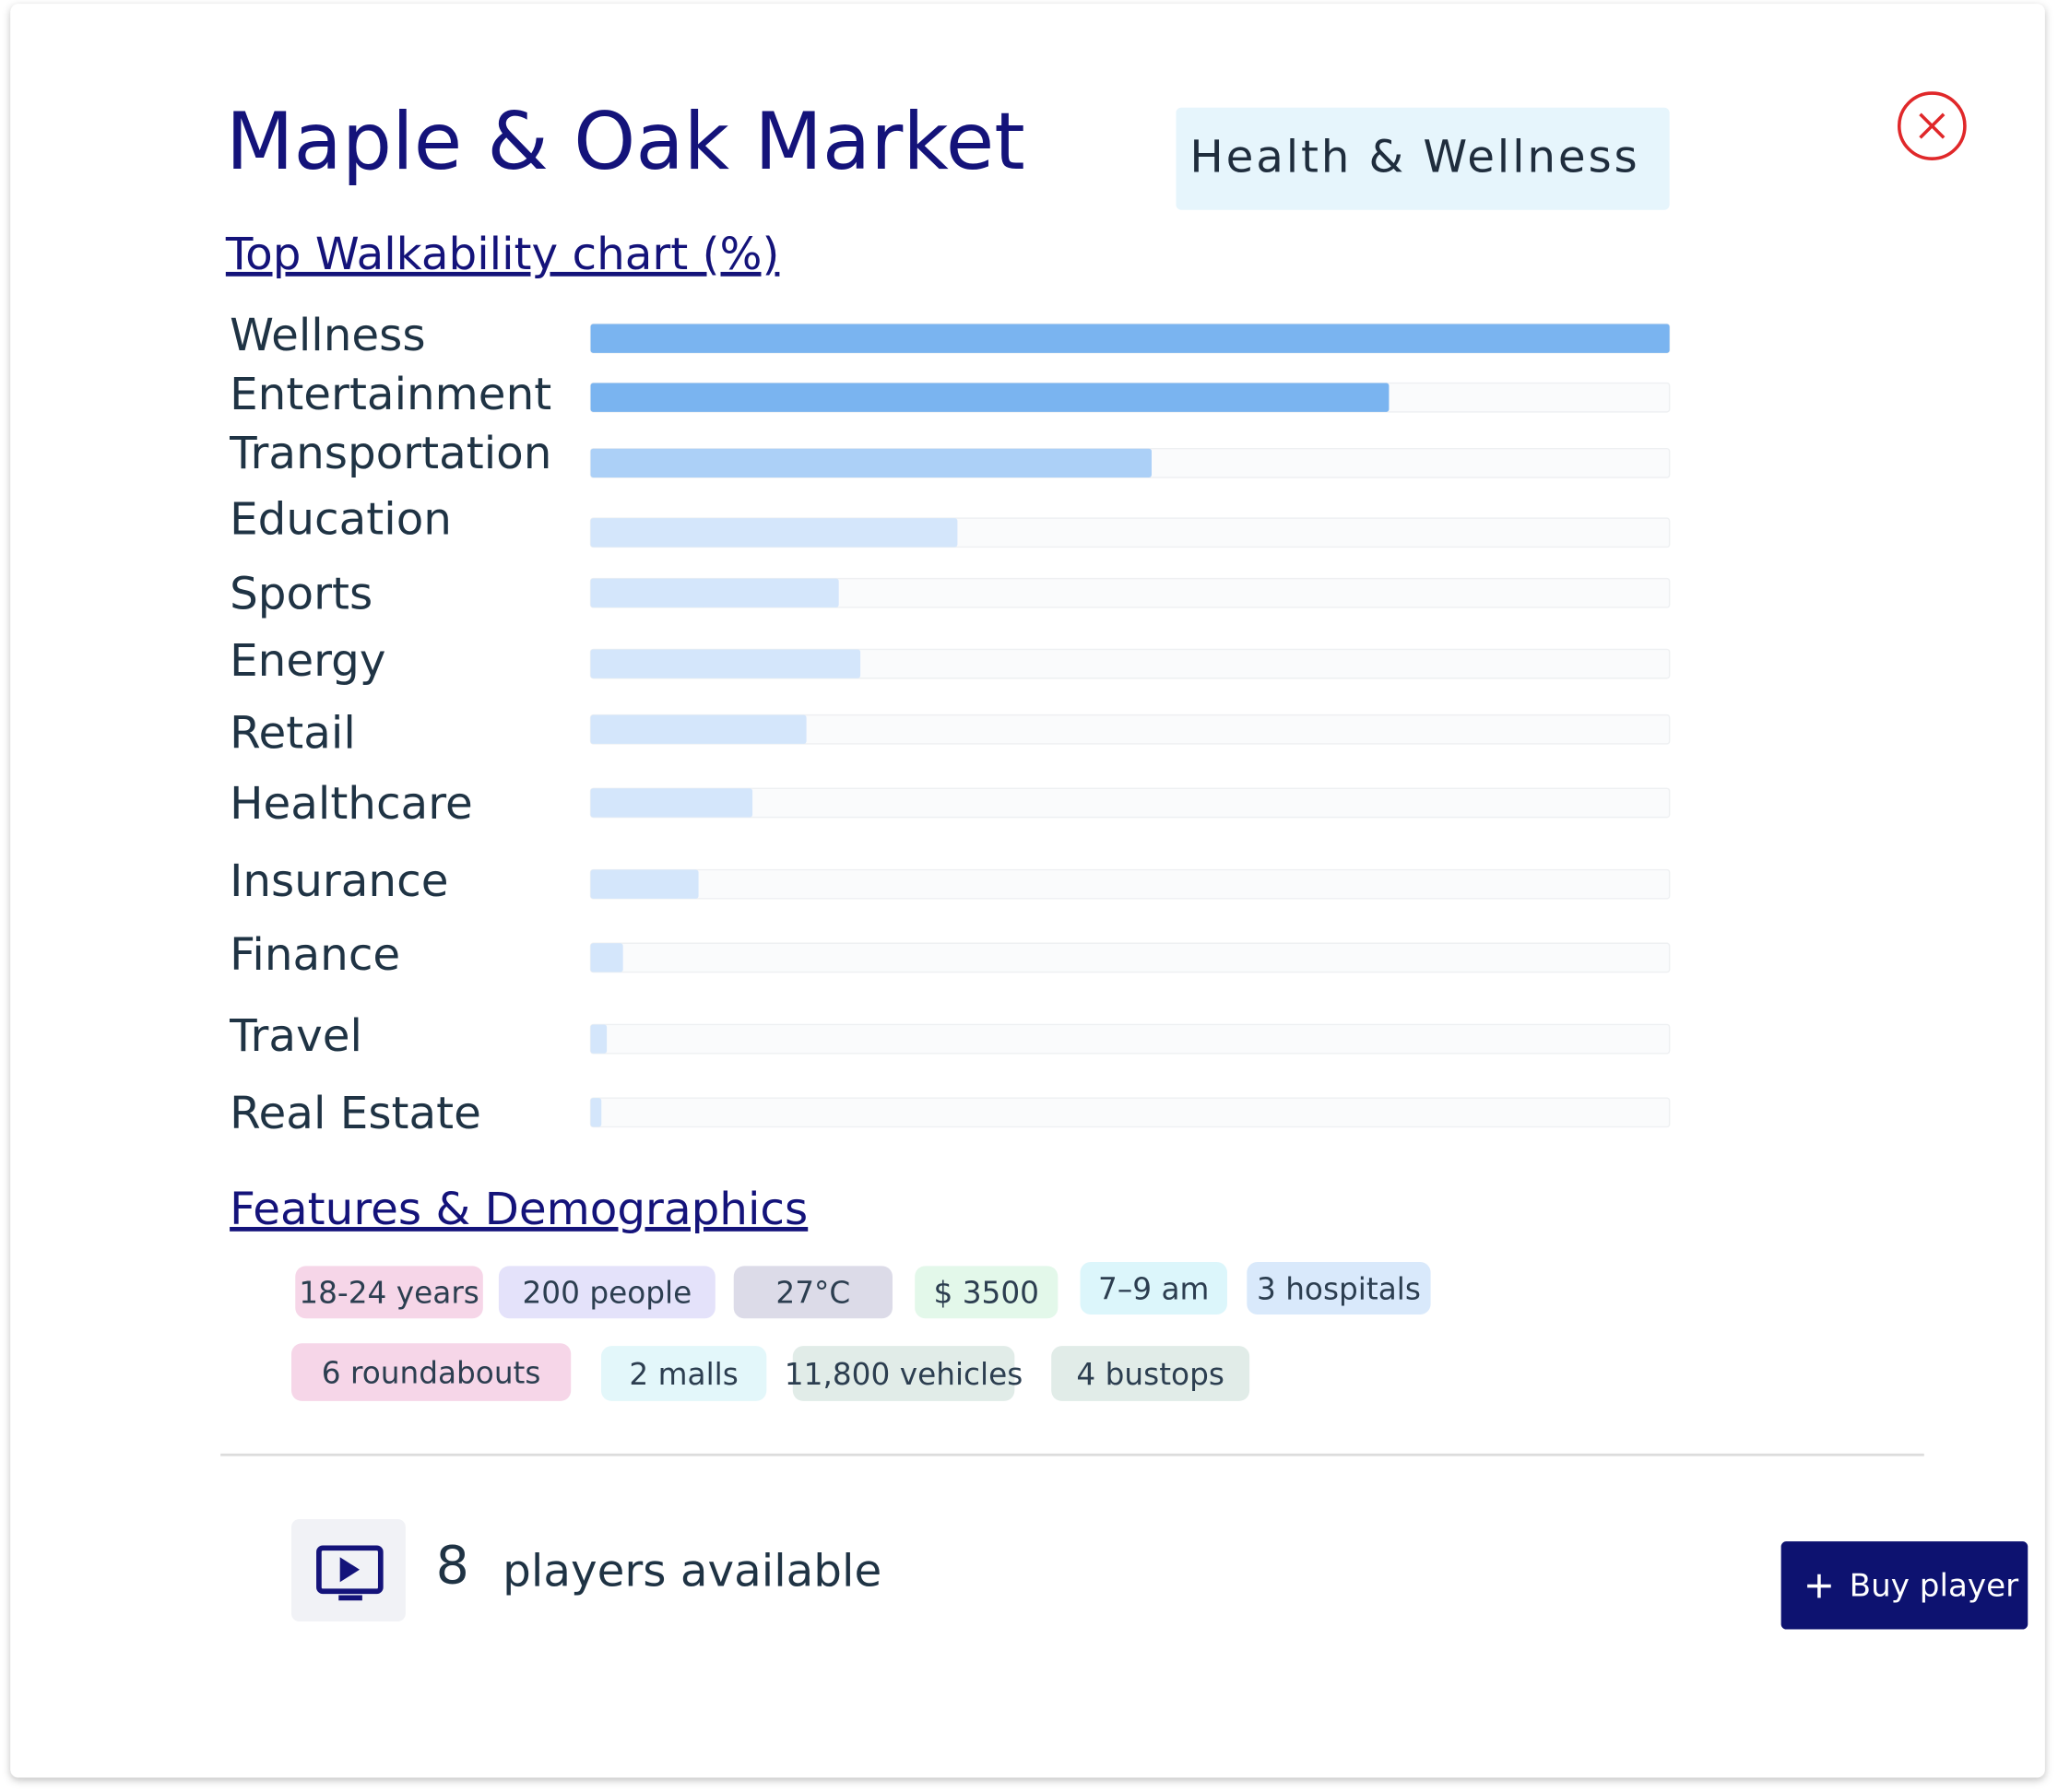 The width and height of the screenshot is (2058, 1792). I want to click on players-text: players available, so click(692, 1571).